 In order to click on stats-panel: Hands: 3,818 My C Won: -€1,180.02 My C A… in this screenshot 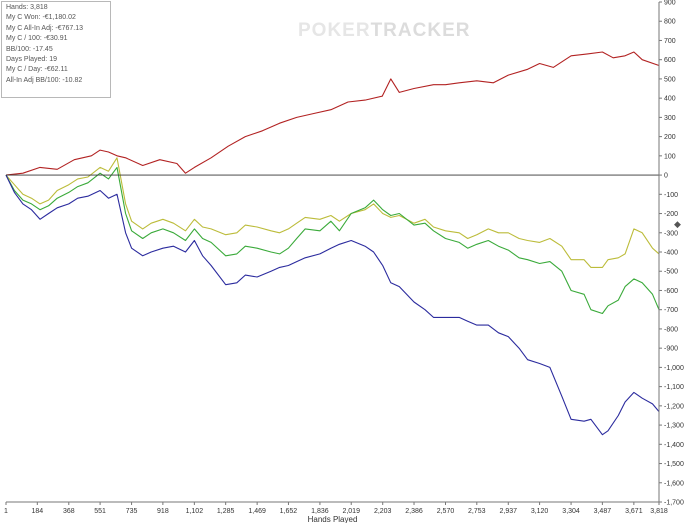, I will do `click(56, 49)`.